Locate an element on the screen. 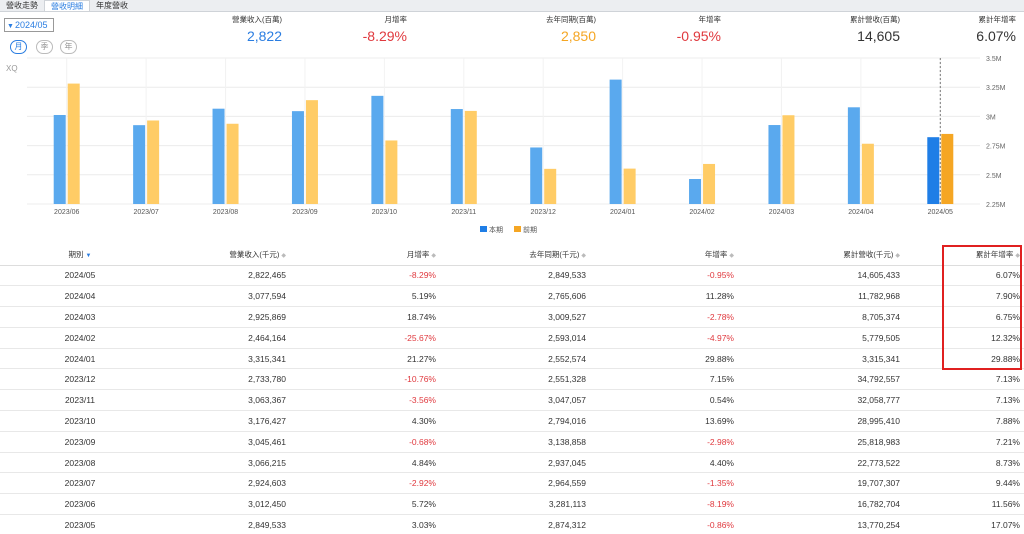 The width and height of the screenshot is (1024, 534). range-year-button: 年 is located at coordinates (68, 47).